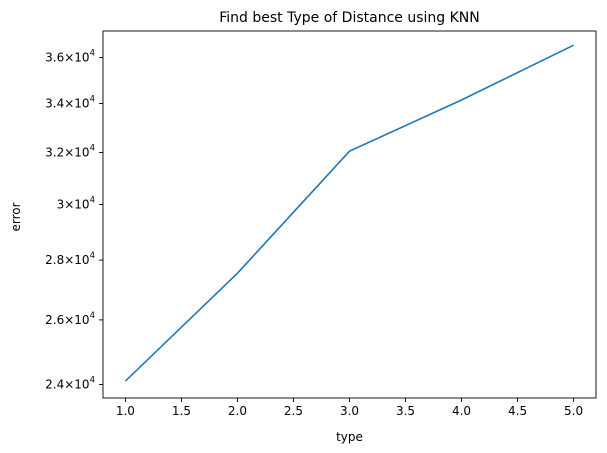  What do you see at coordinates (76, 203) in the screenshot?
I see `y-tick-label: 3×10⁴` at bounding box center [76, 203].